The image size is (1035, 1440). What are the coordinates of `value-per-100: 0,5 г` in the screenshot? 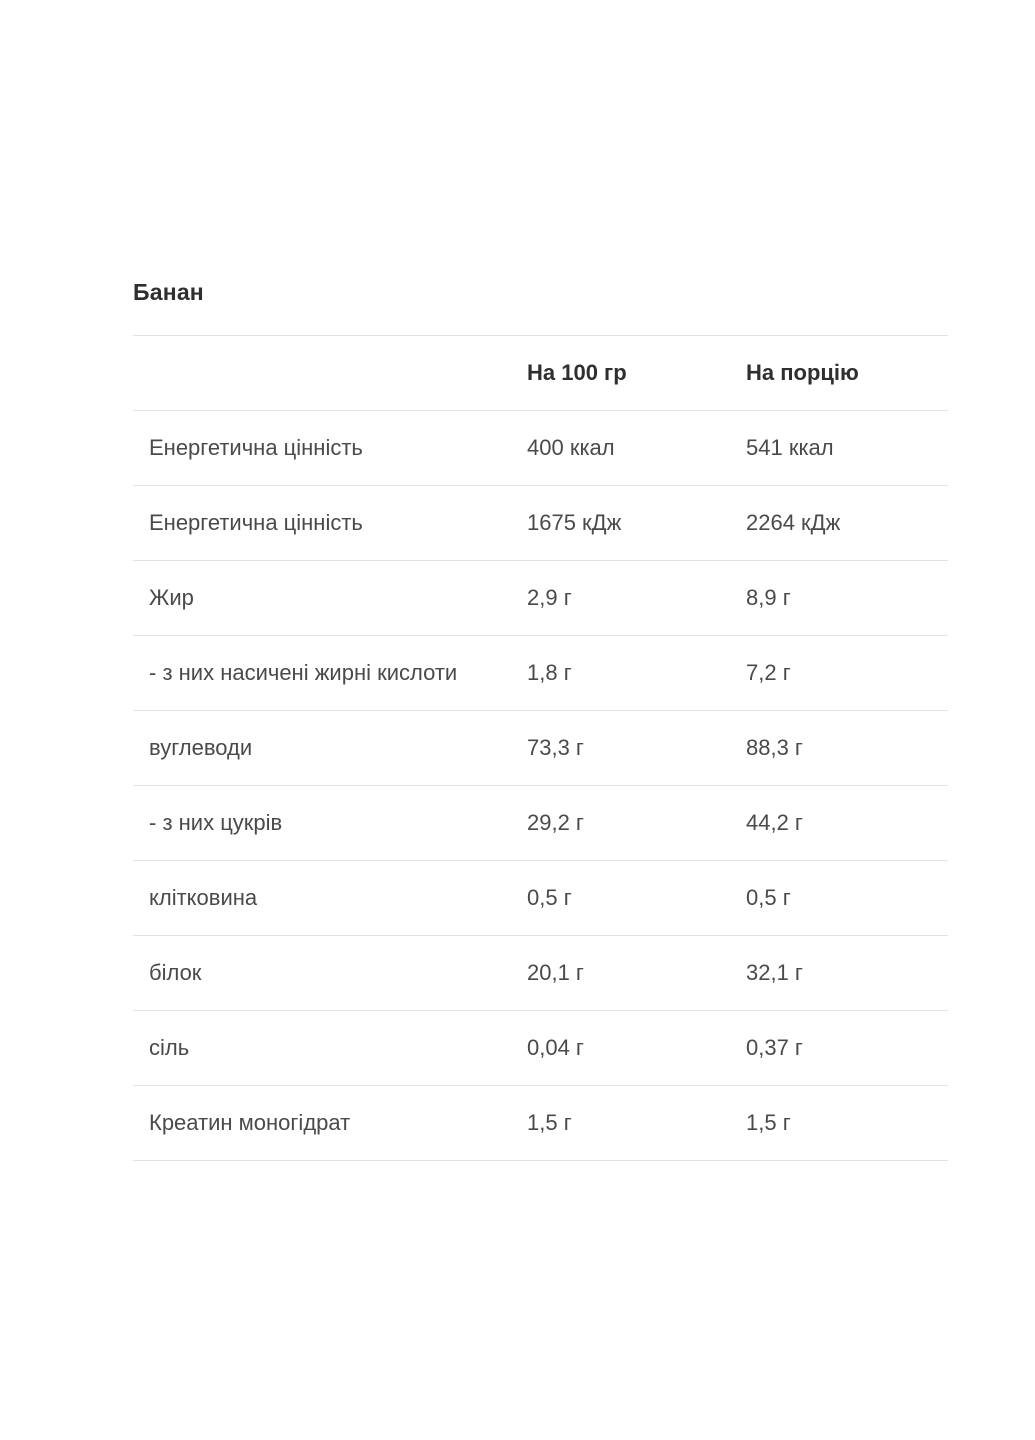 It's located at (636, 898).